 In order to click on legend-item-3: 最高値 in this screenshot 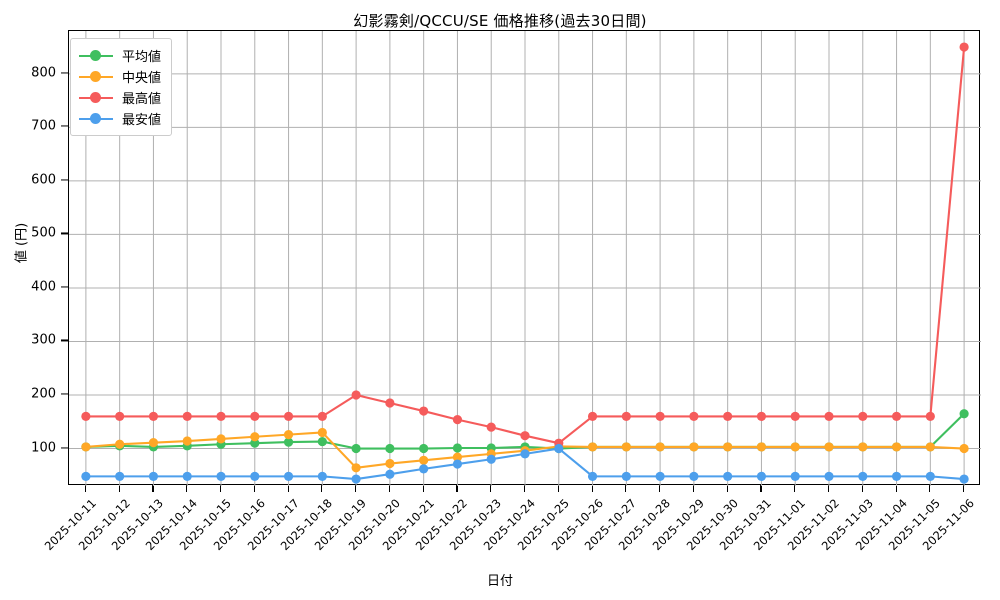, I will do `click(120, 97)`.